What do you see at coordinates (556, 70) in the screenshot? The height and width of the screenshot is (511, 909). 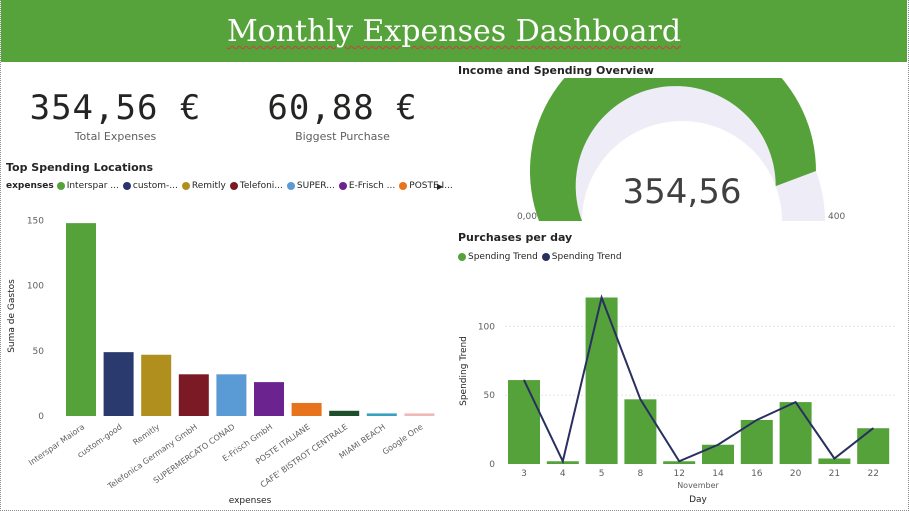 I see `gauge-title: Income and Spending Overview` at bounding box center [556, 70].